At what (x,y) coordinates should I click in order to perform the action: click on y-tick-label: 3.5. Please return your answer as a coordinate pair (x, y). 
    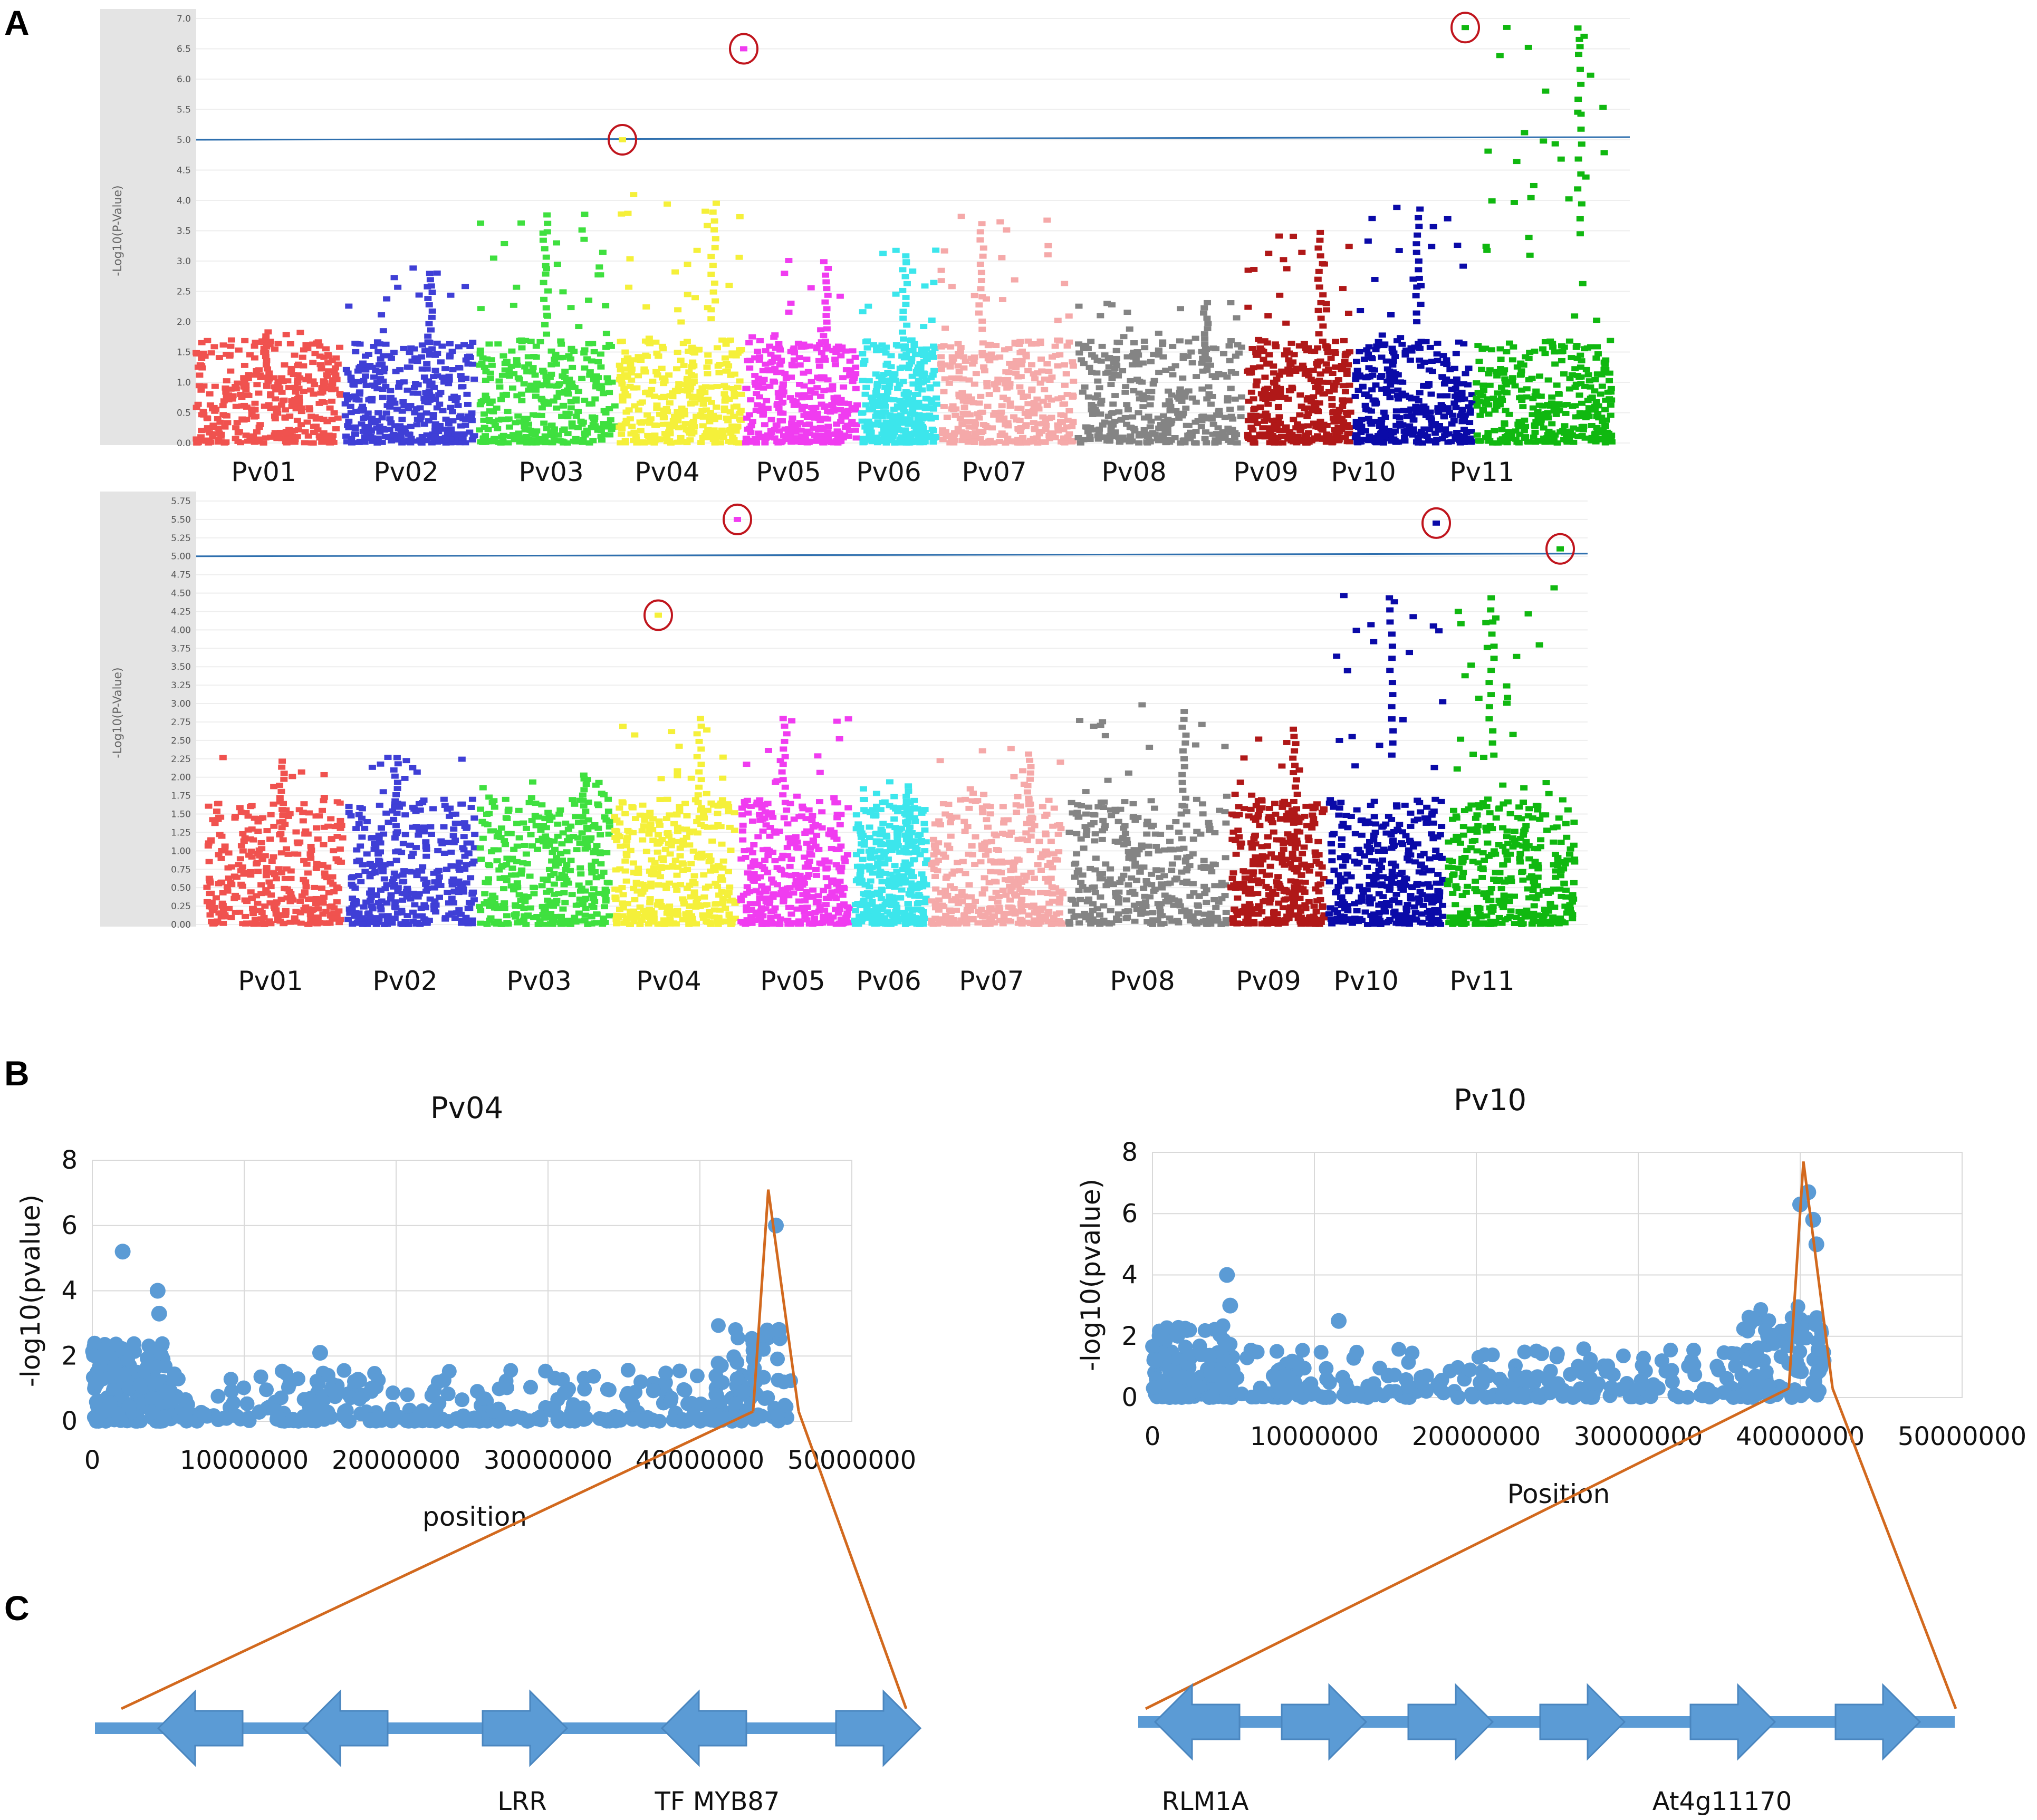
    Looking at the image, I should click on (184, 231).